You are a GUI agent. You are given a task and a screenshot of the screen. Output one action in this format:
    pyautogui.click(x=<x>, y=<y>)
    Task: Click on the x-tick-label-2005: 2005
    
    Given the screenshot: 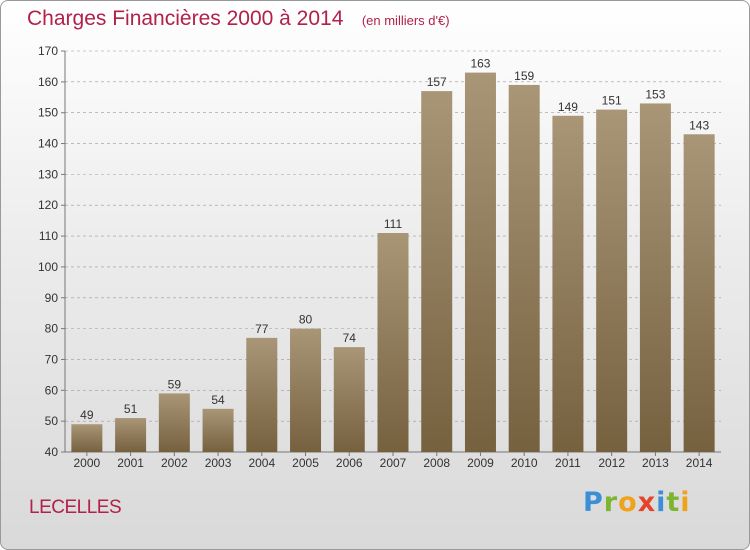 What is the action you would take?
    pyautogui.click(x=305, y=463)
    